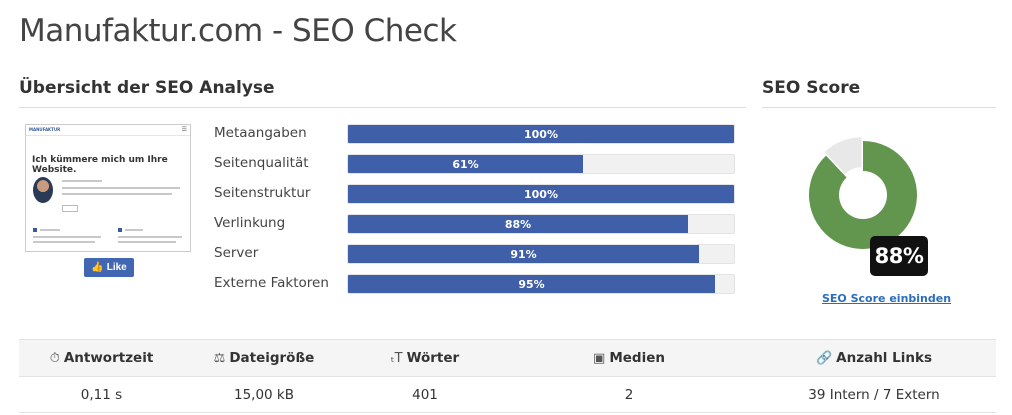 Image resolution: width=1012 pixels, height=415 pixels. Describe the element at coordinates (238, 31) in the screenshot. I see `page-title: Manufaktur.com - SEO Check` at that location.